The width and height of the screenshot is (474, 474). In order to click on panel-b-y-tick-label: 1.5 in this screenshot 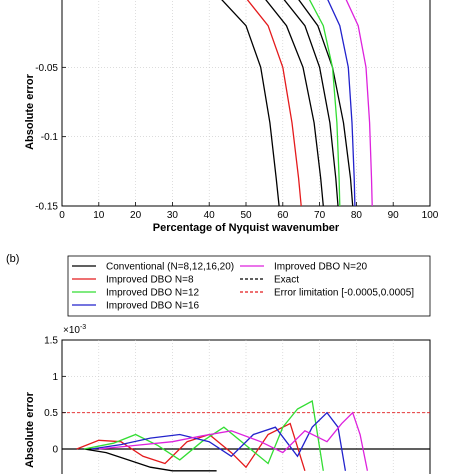, I will do `click(51, 341)`.